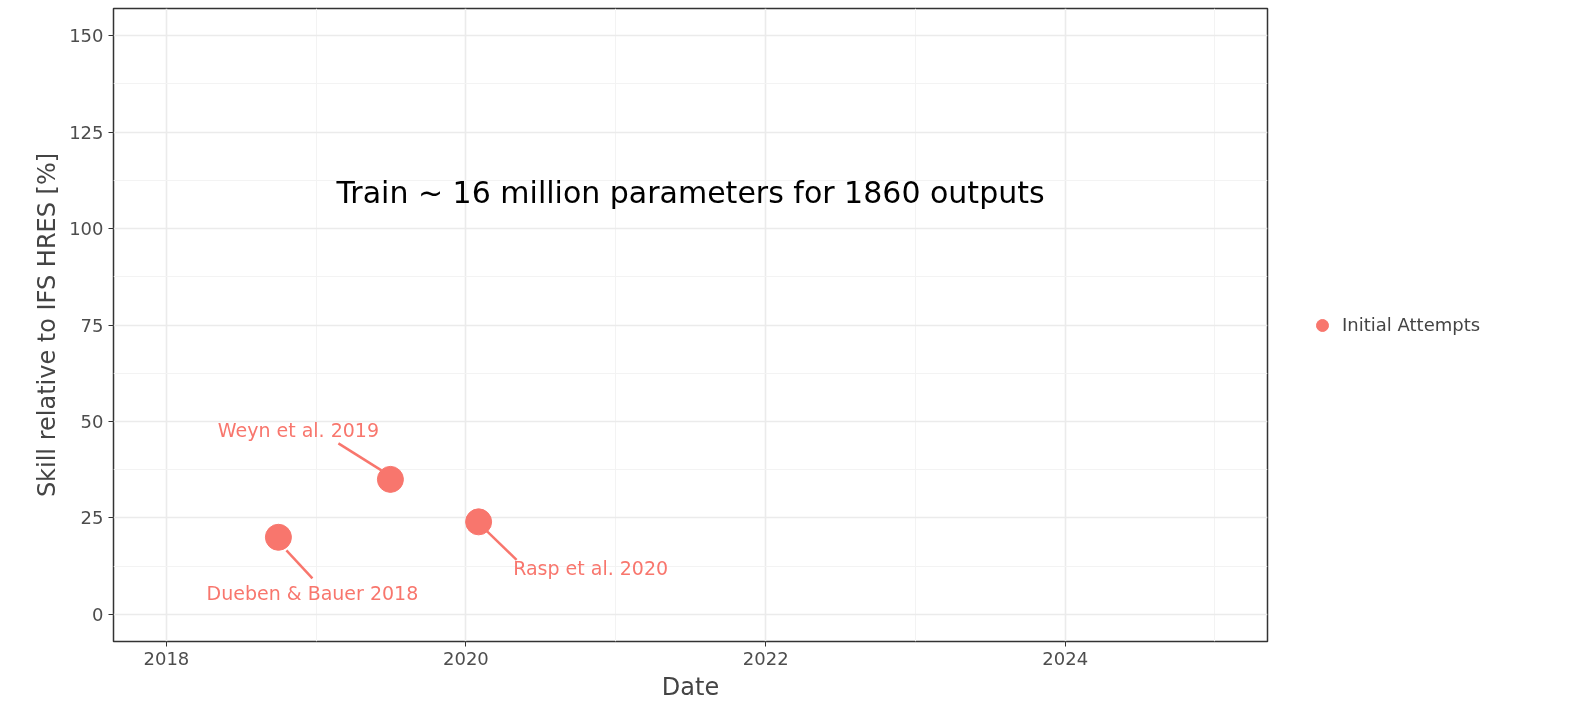 Image resolution: width=1579 pixels, height=715 pixels. Describe the element at coordinates (92, 518) in the screenshot. I see `y-tick-label: 25` at that location.